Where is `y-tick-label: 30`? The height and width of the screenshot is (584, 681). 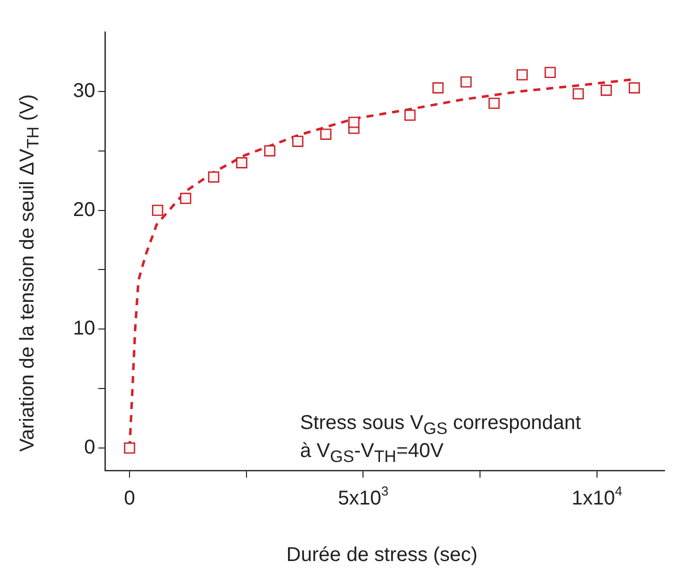 y-tick-label: 30 is located at coordinates (84, 91).